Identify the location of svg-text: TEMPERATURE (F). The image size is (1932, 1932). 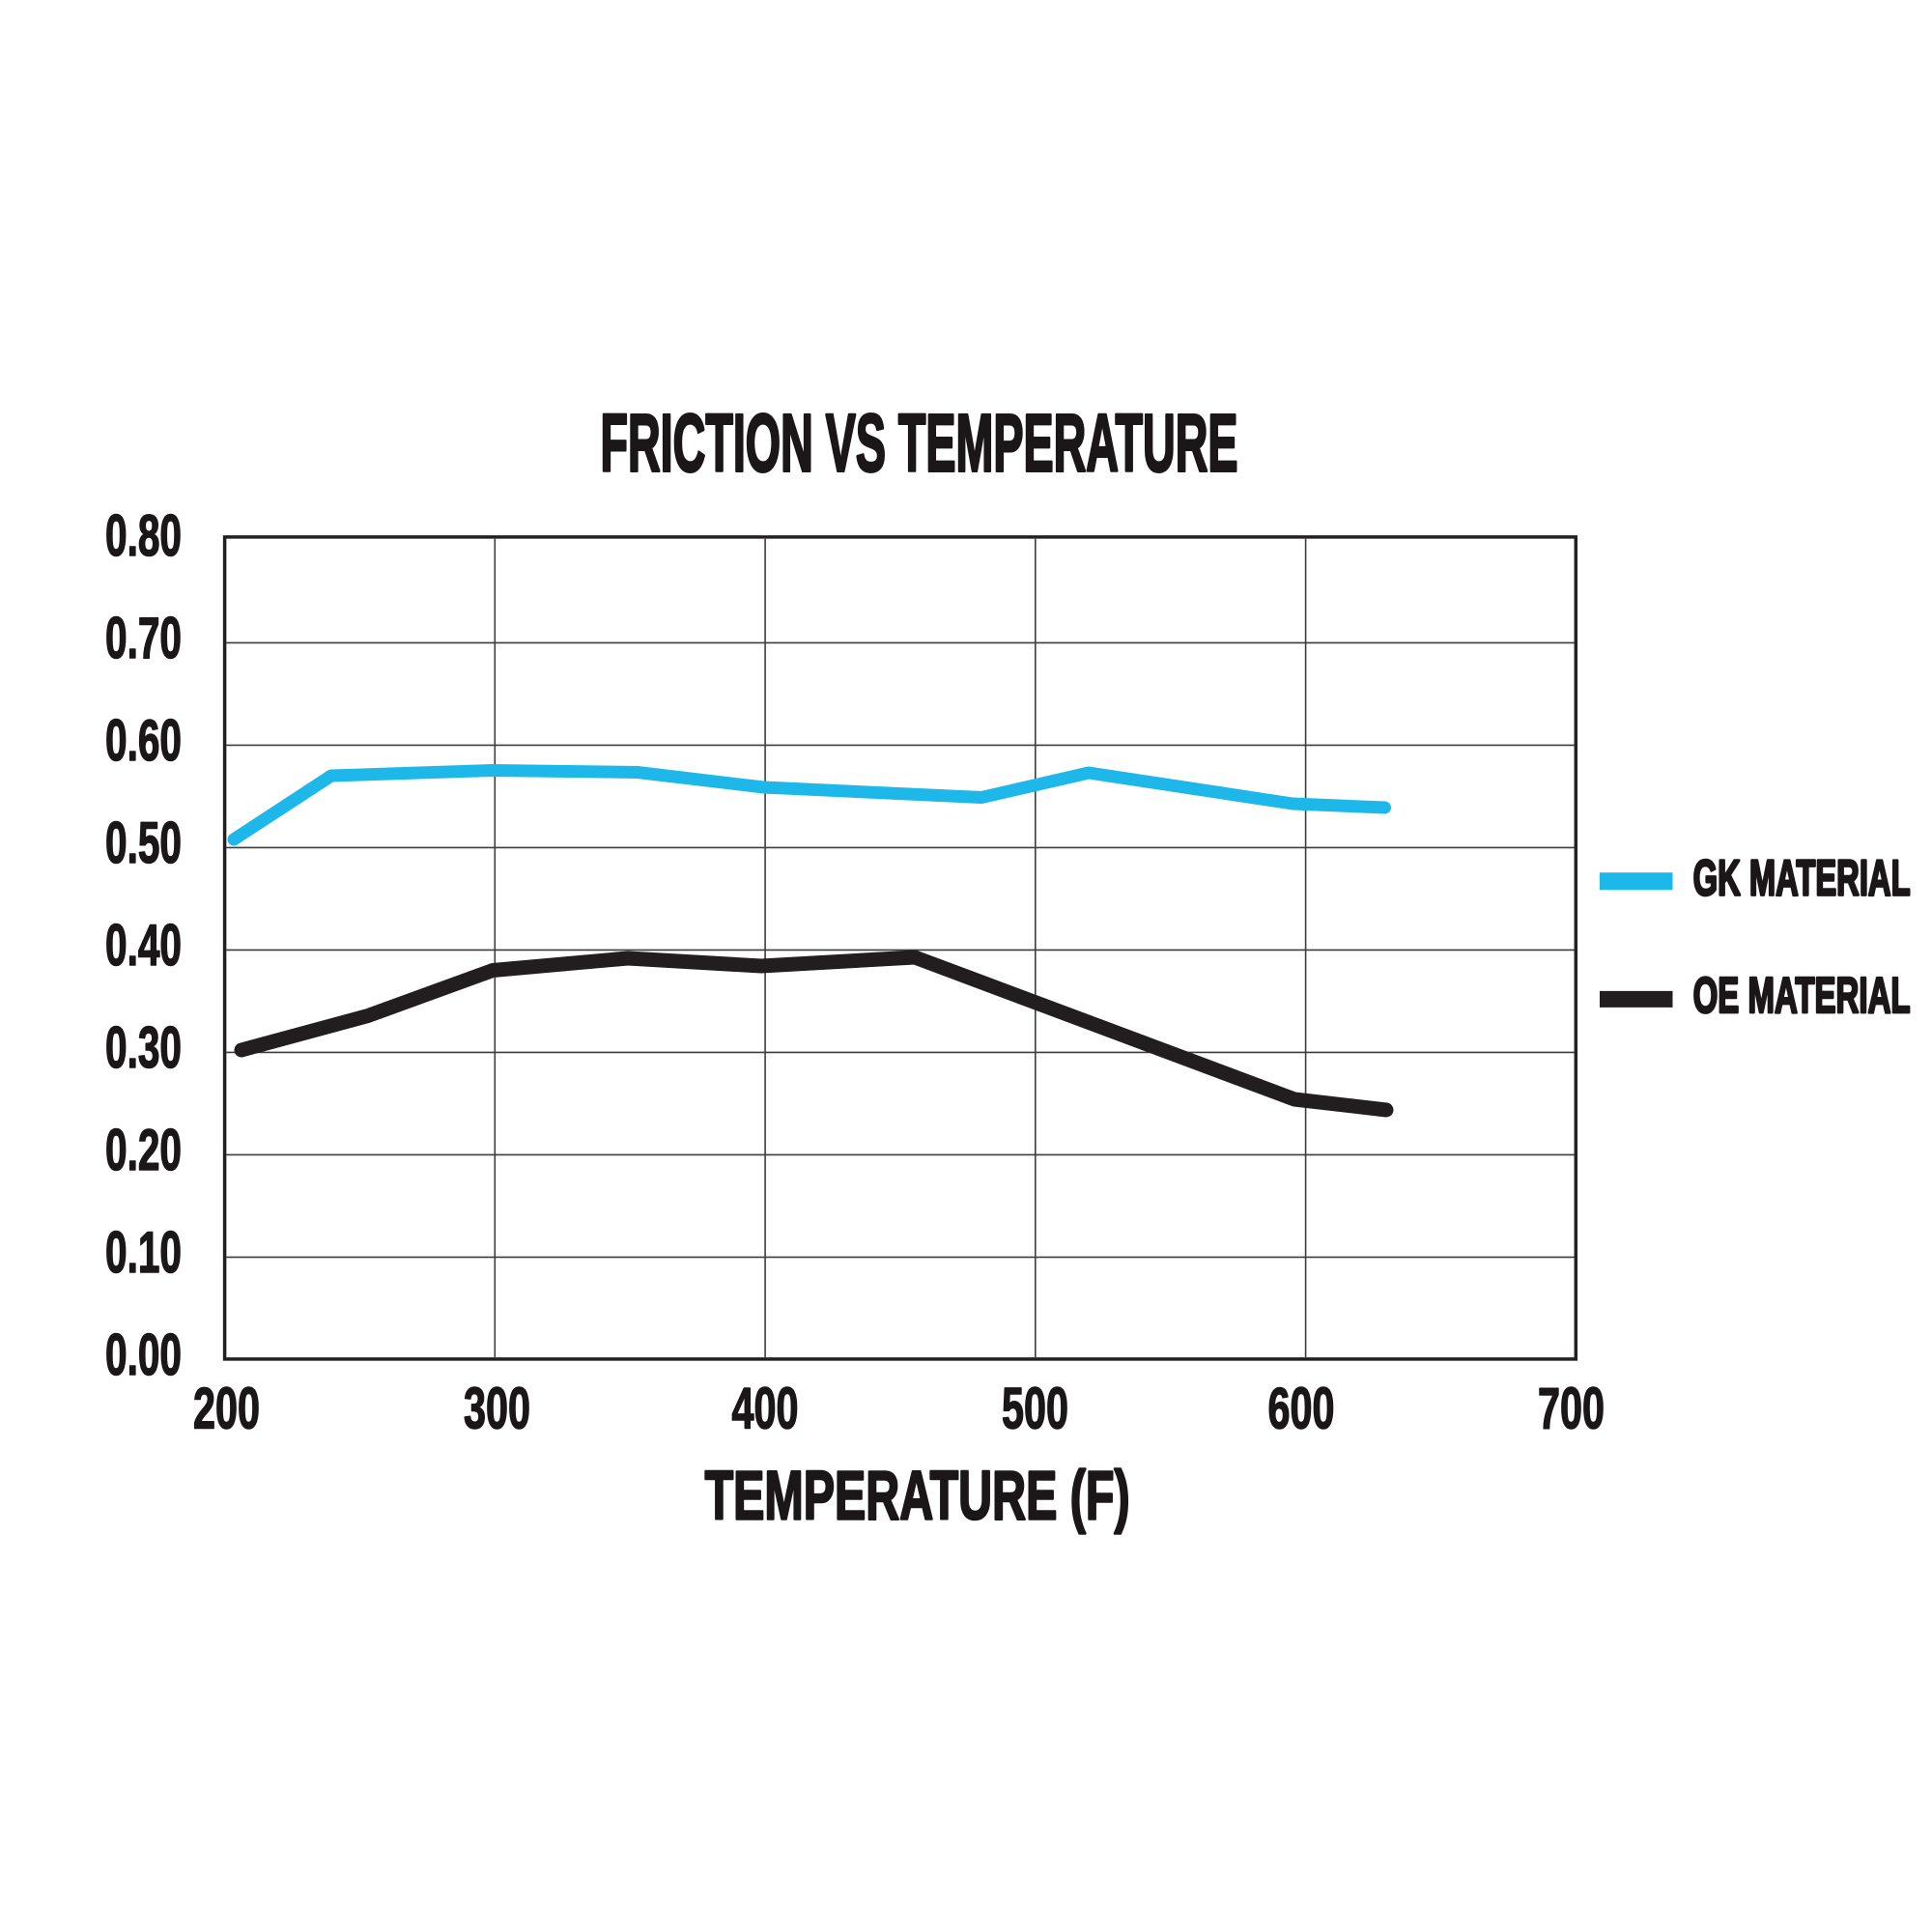
(917, 1496).